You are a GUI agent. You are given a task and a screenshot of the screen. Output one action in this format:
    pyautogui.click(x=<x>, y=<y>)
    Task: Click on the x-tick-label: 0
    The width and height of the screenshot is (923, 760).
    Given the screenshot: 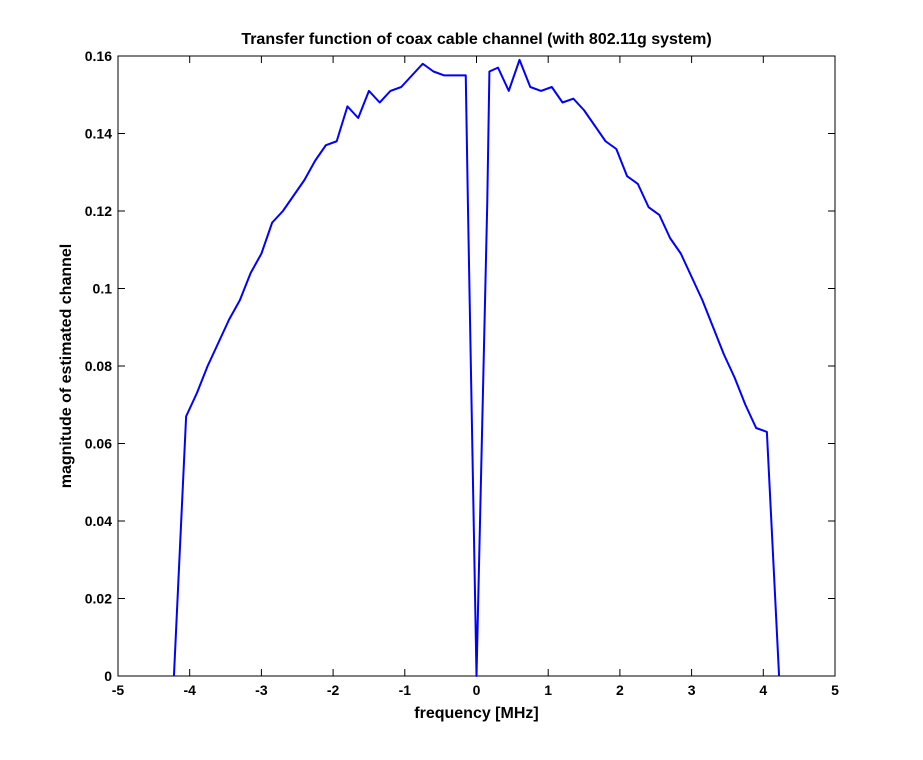 What is the action you would take?
    pyautogui.click(x=477, y=690)
    